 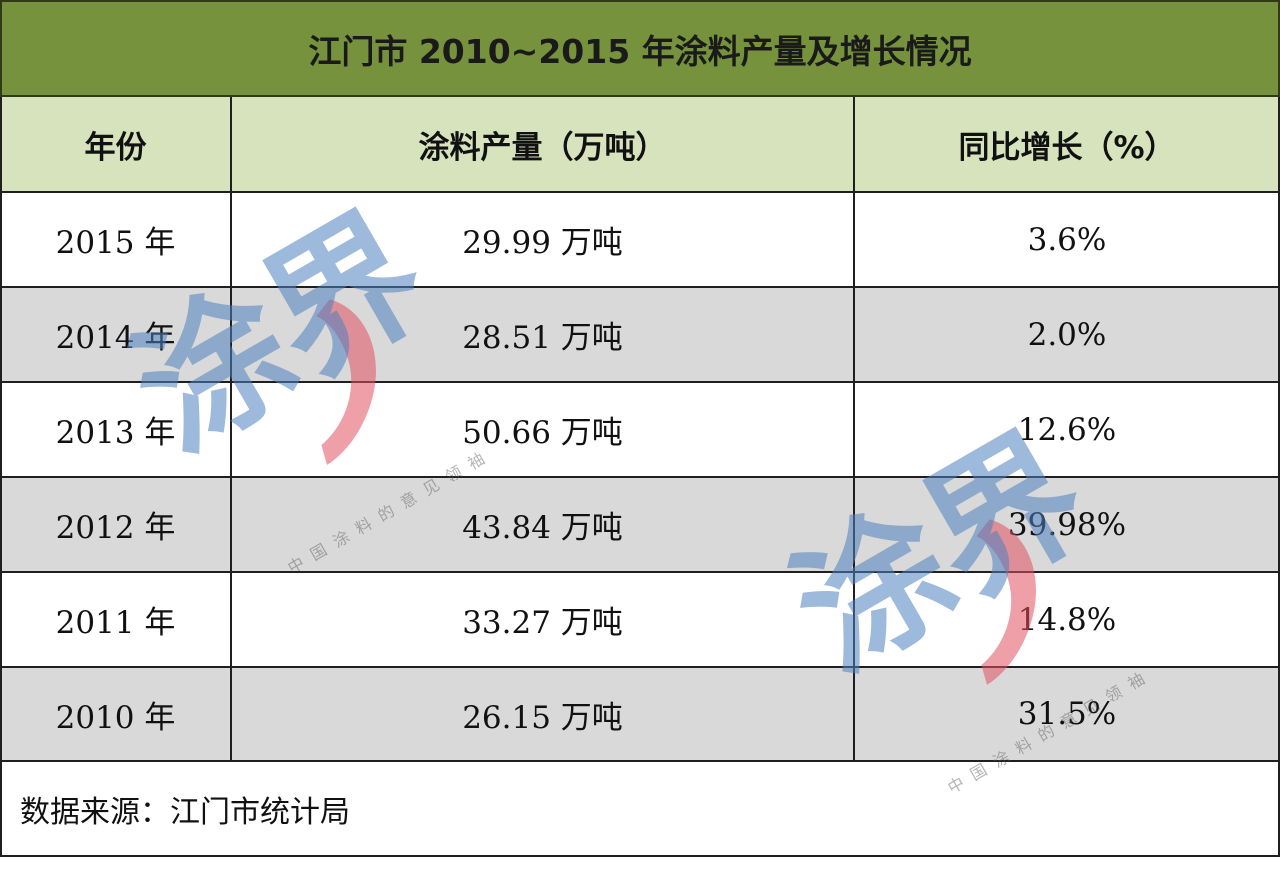 I want to click on year-cell: 2010 年, so click(x=115, y=717).